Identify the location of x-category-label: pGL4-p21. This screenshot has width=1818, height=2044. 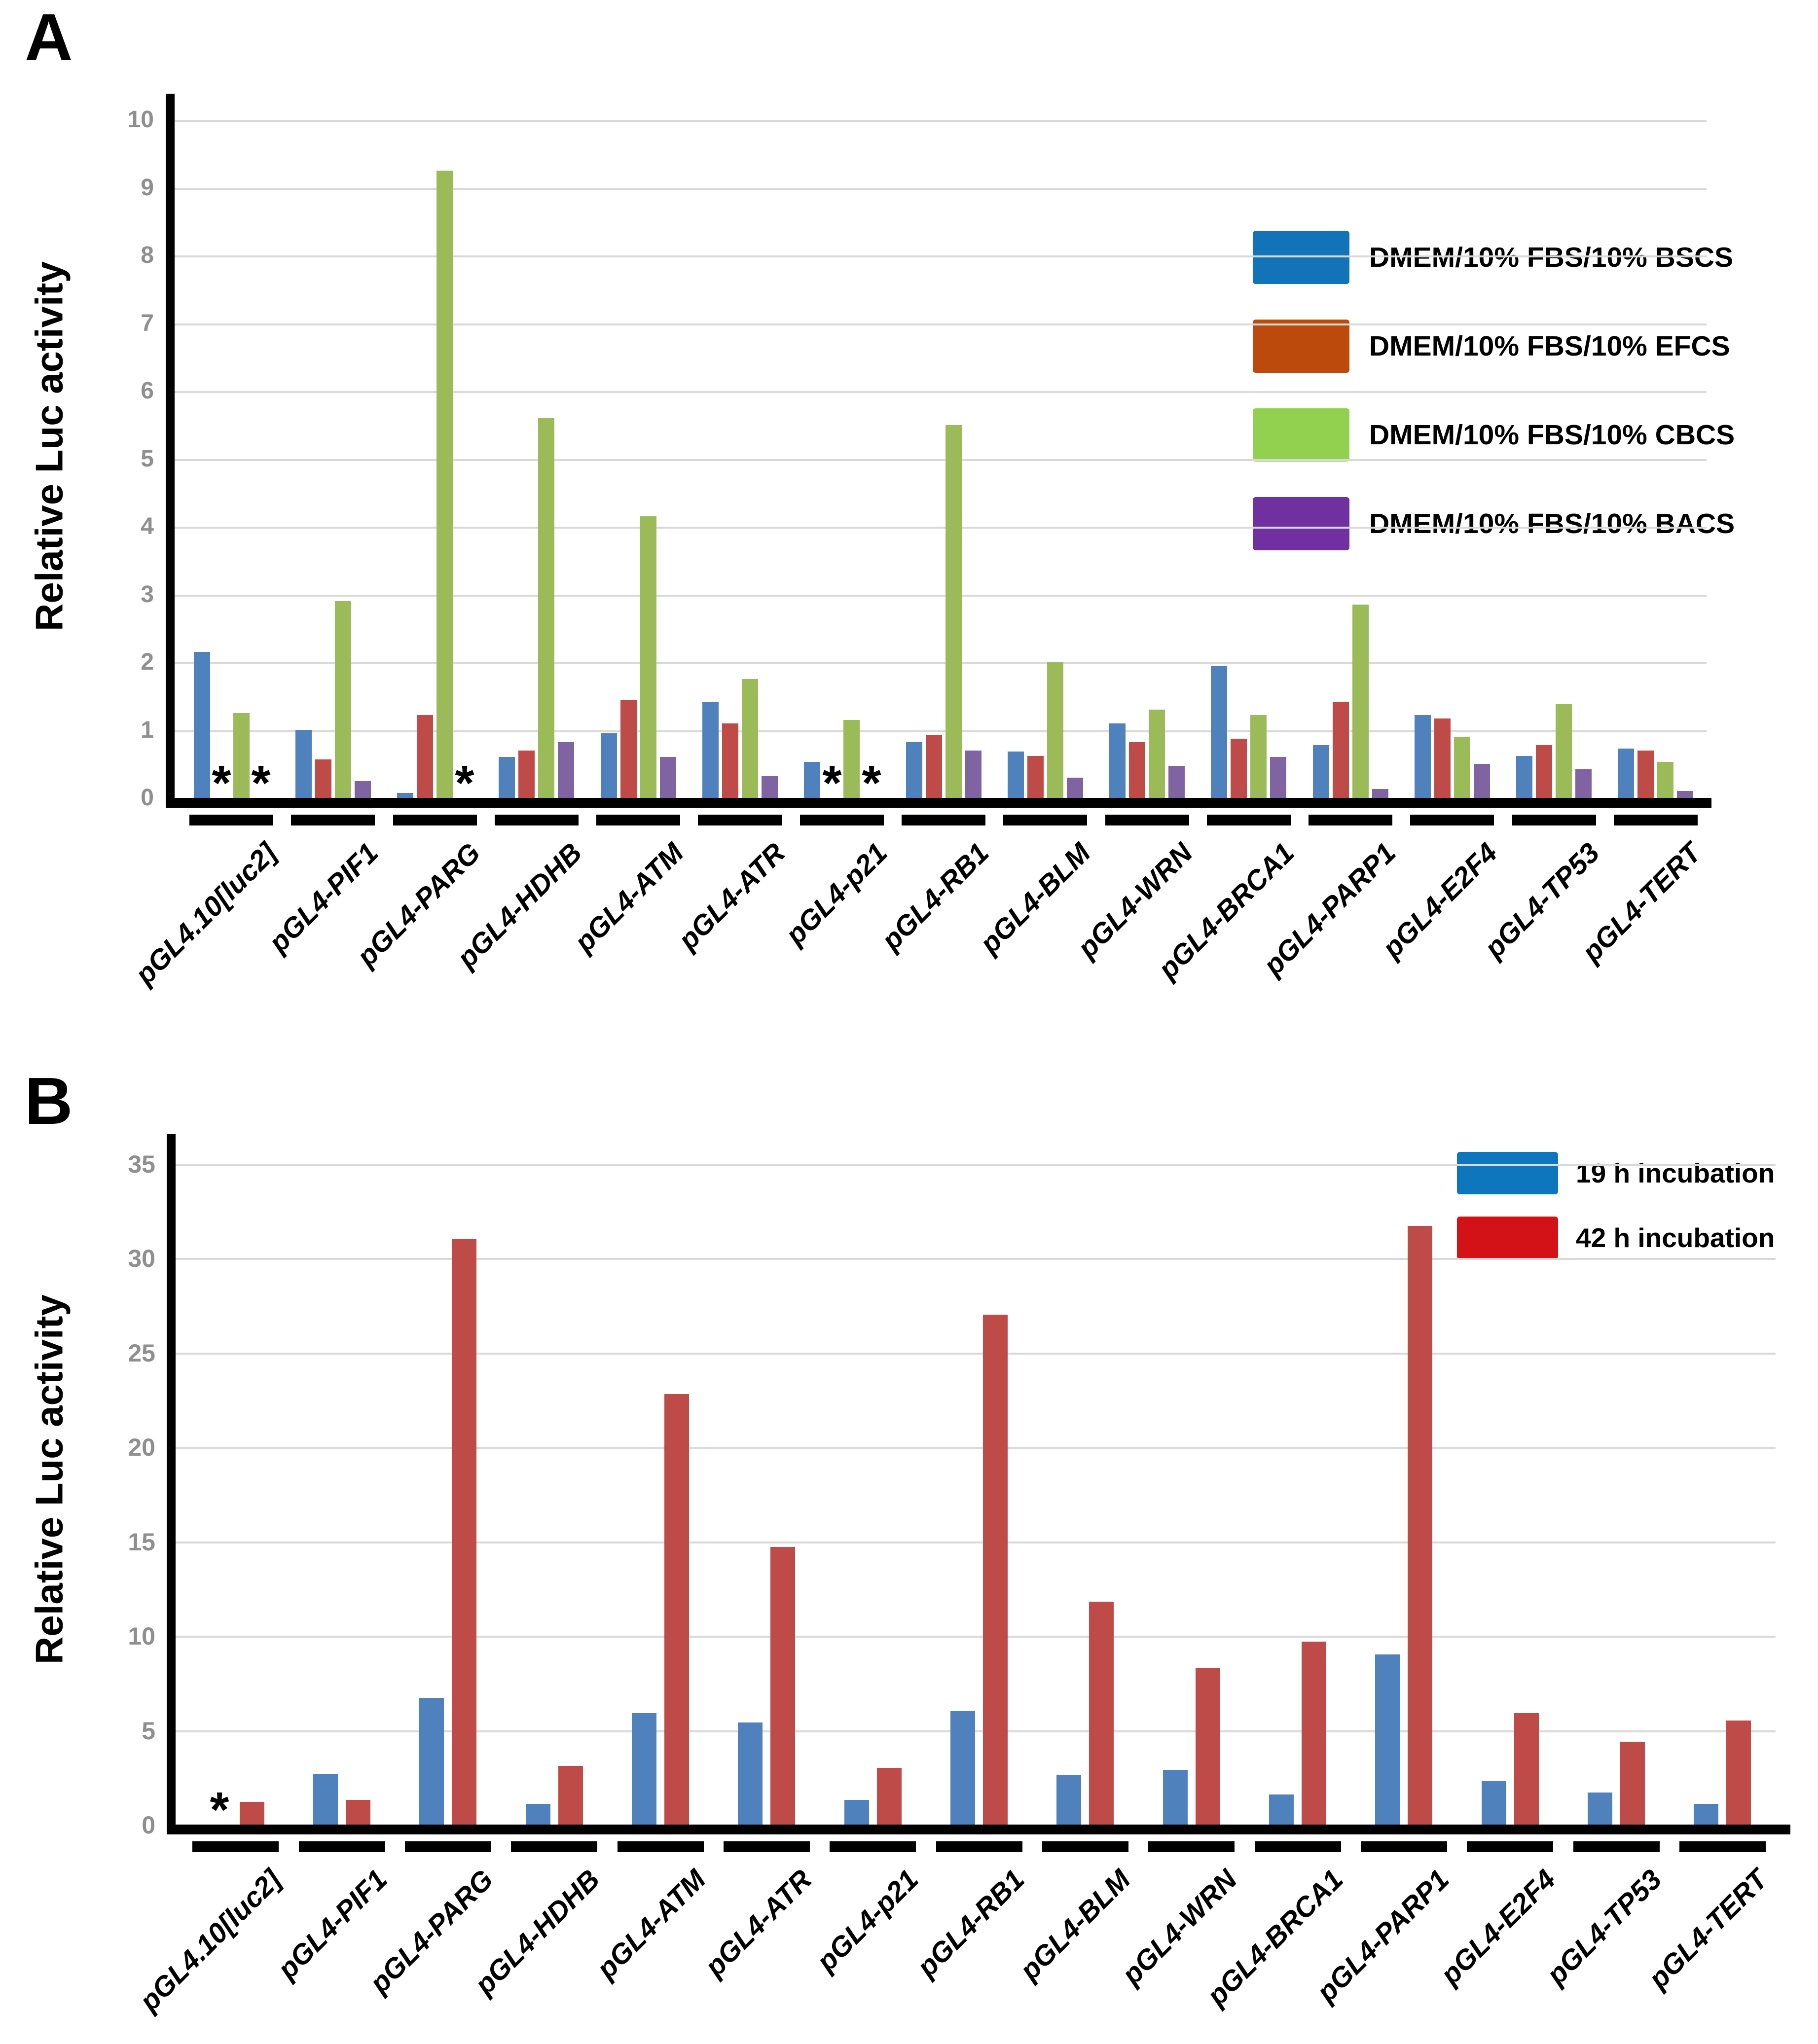
(867, 1921).